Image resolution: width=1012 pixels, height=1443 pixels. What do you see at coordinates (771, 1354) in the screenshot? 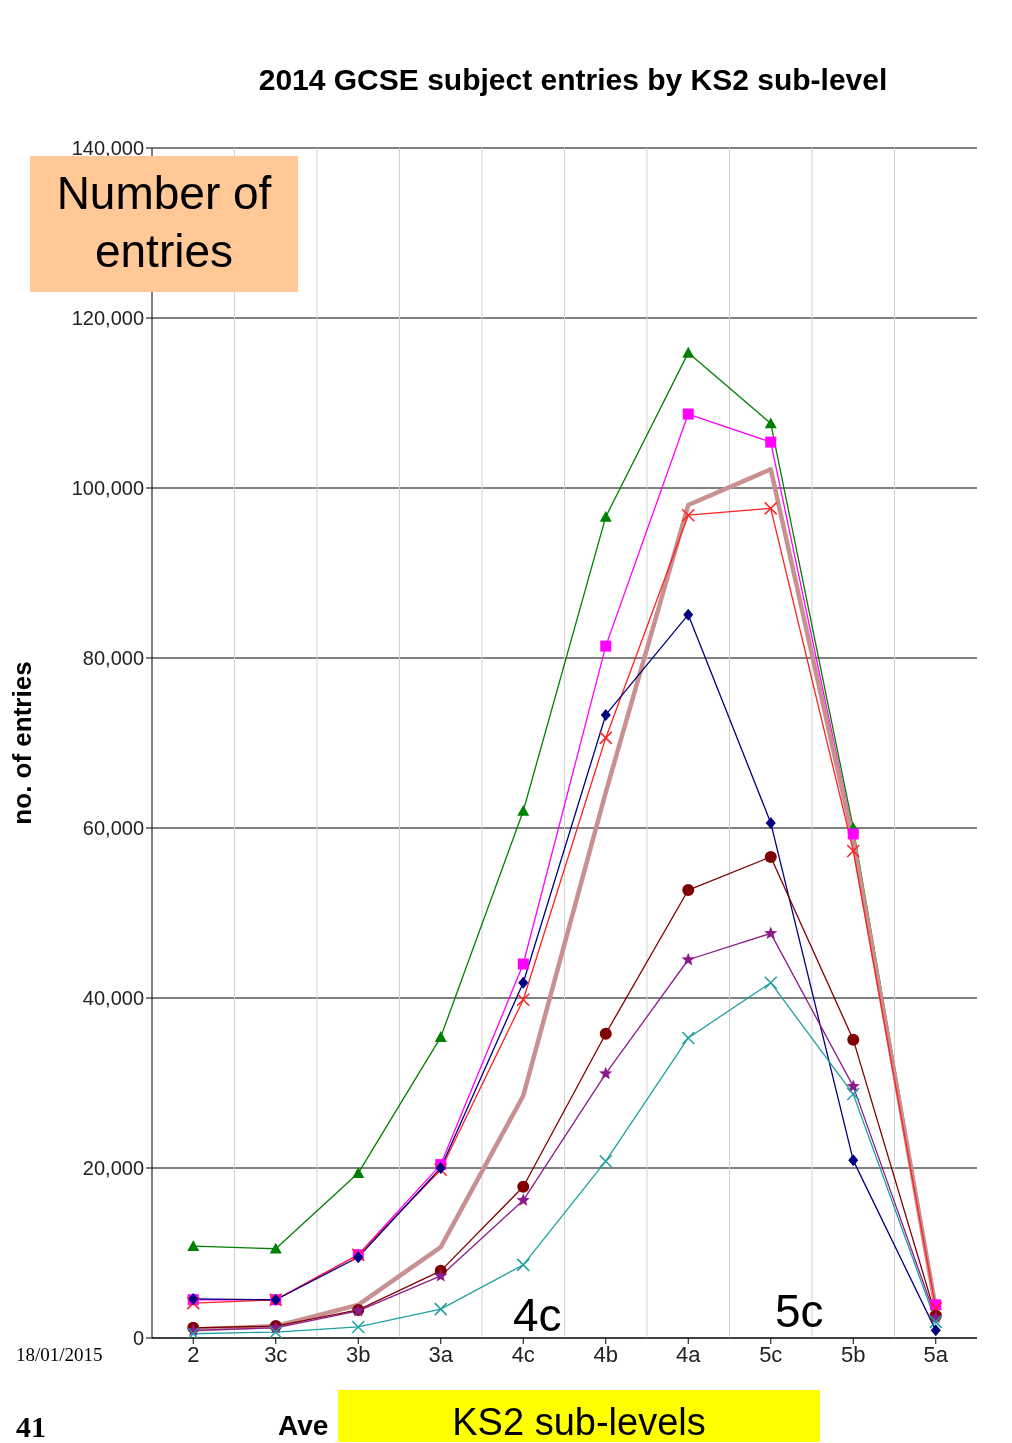
I see `x-tick-label: 5c` at bounding box center [771, 1354].